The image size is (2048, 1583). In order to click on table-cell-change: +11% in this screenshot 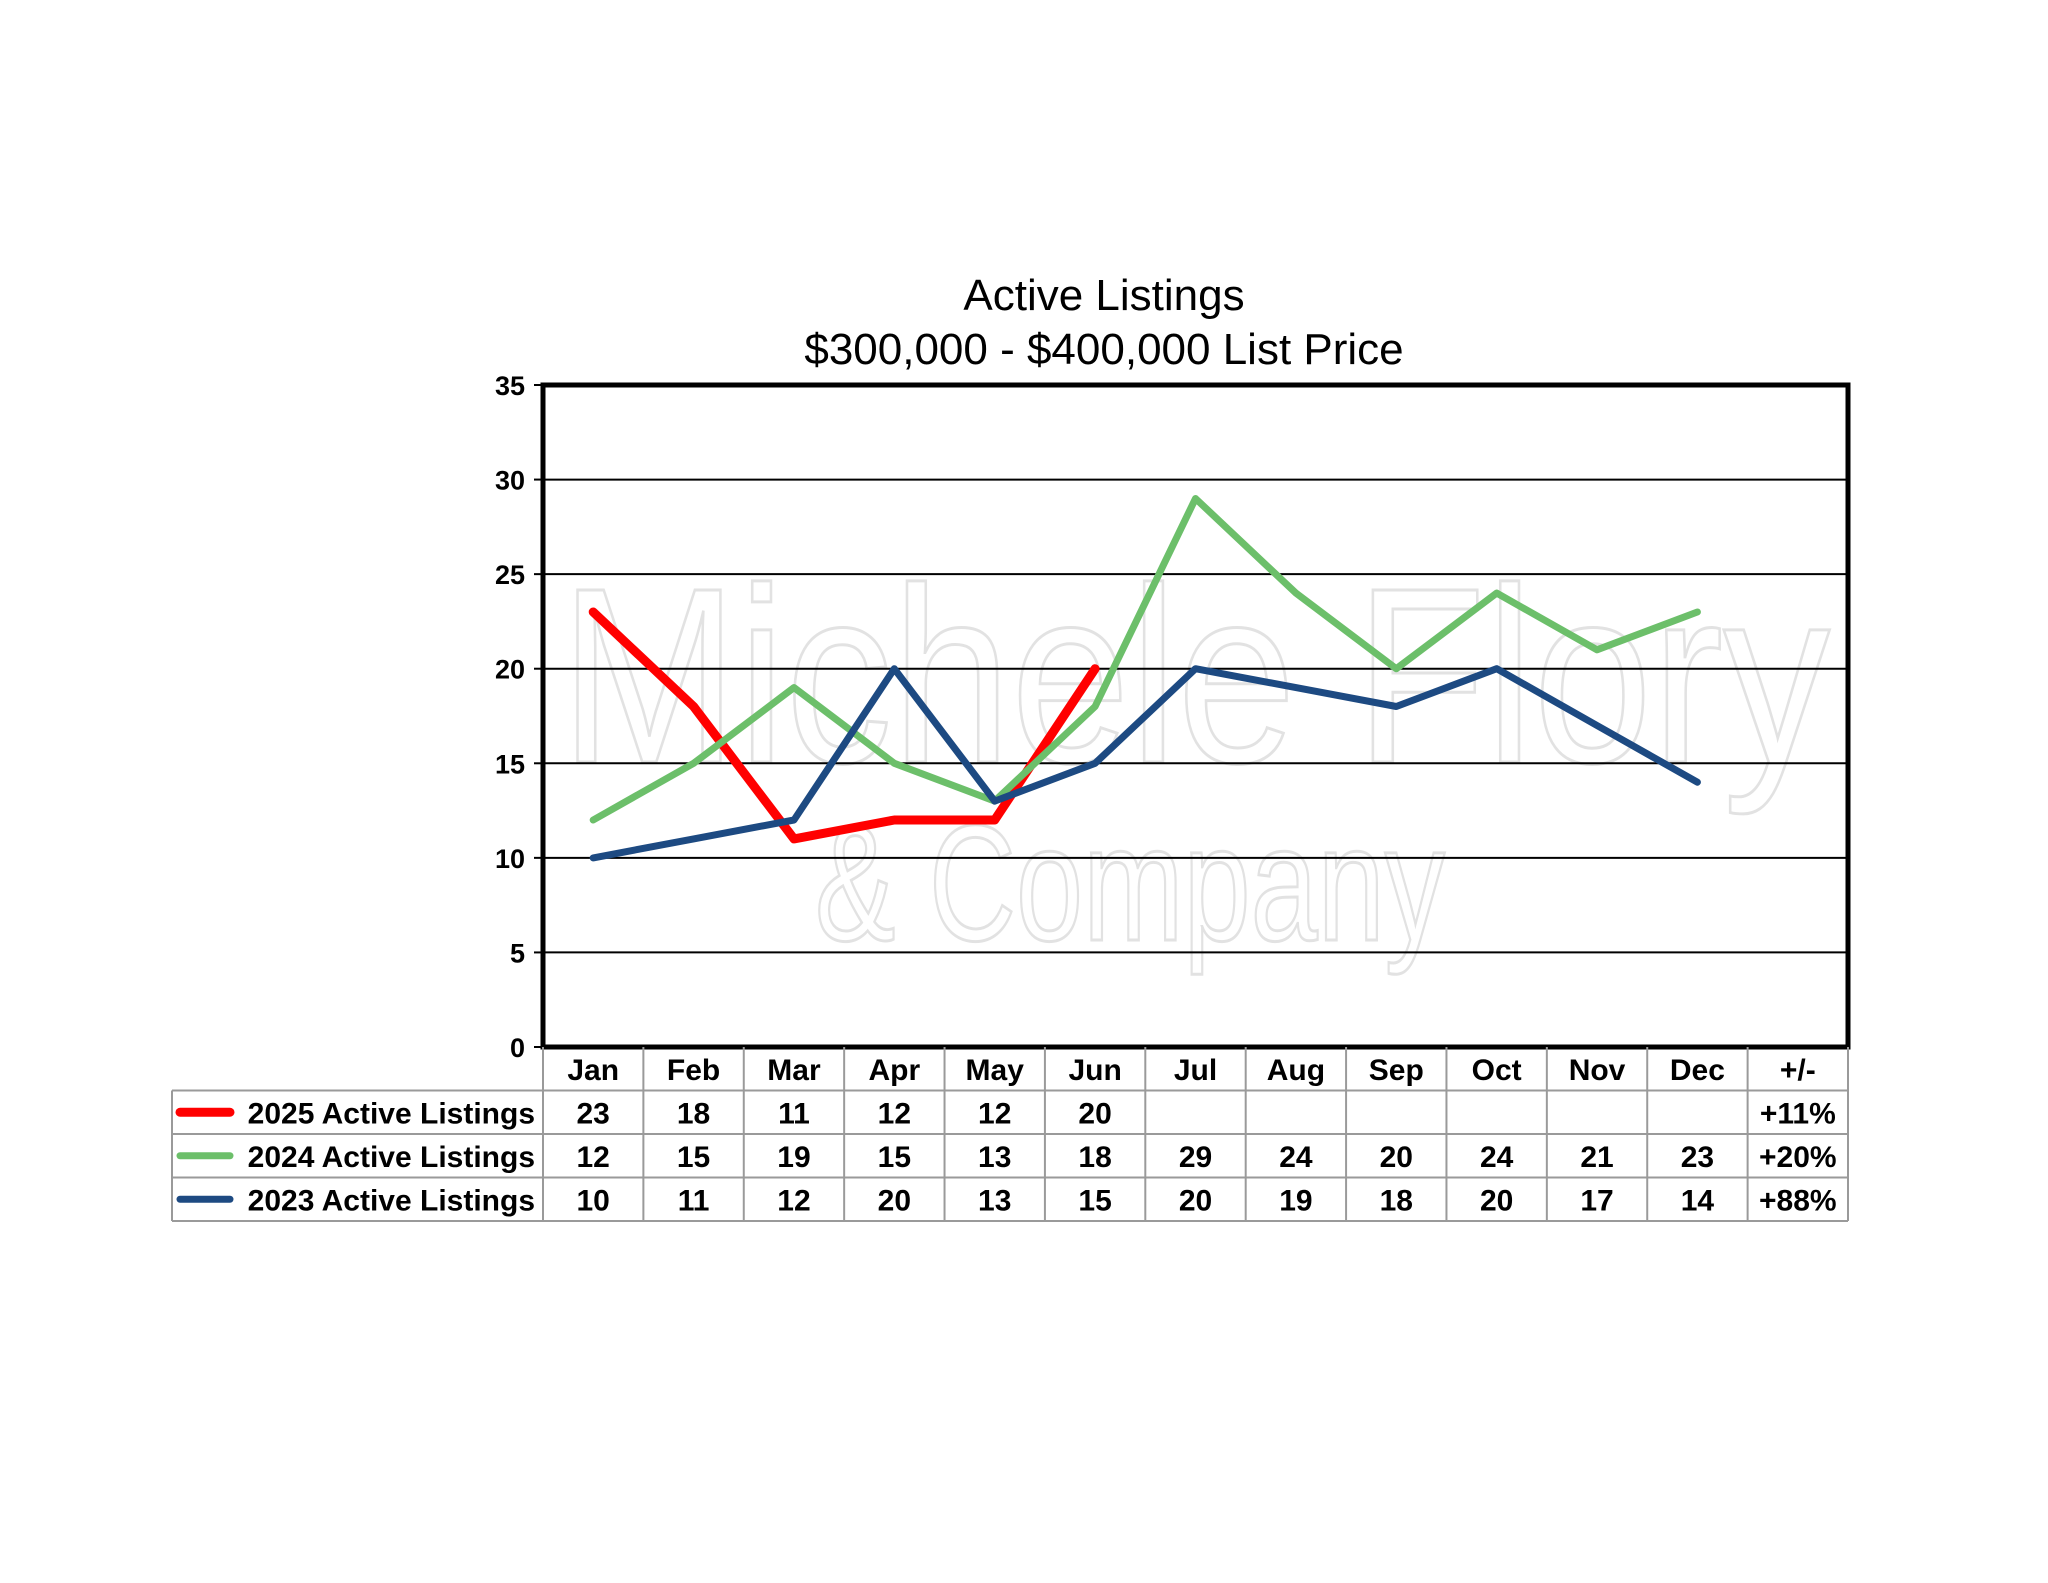, I will do `click(1798, 1113)`.